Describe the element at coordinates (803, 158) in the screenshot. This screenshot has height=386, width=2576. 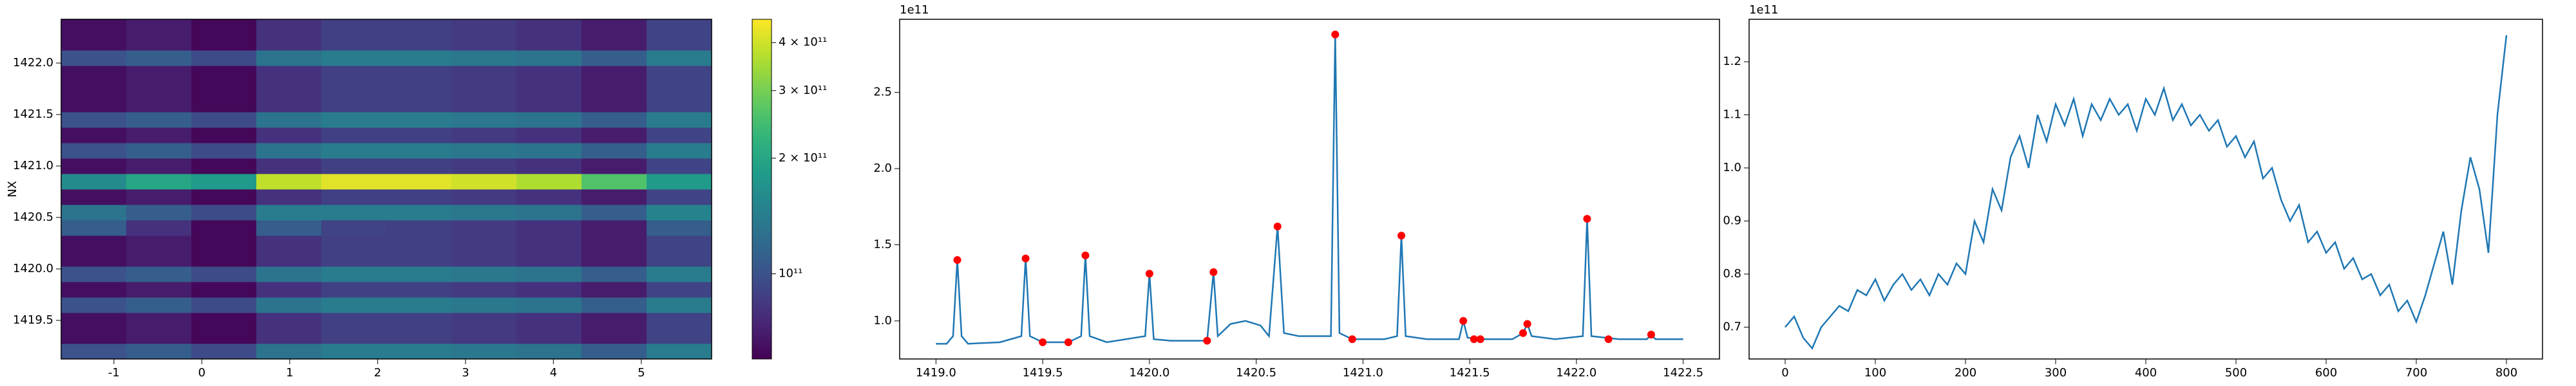
I see `colorbar-tick-label: 2 × 10¹¹` at that location.